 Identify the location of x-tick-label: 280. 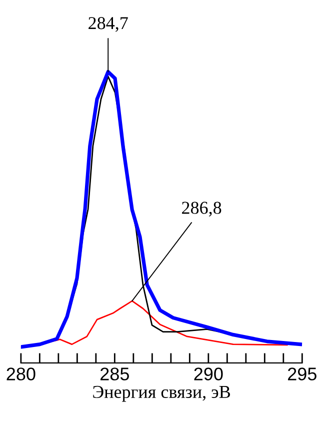
(21, 374).